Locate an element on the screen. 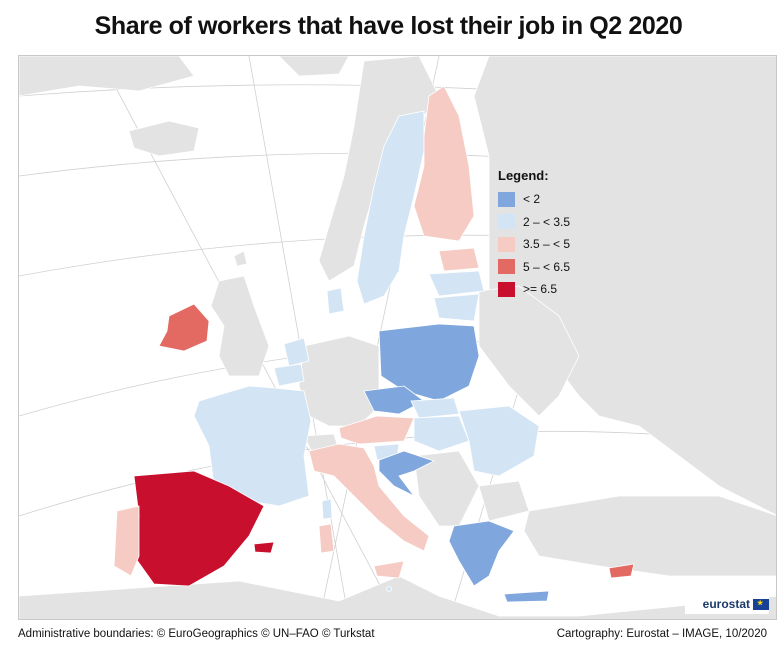 The image size is (777, 667). poland is located at coordinates (429, 362).